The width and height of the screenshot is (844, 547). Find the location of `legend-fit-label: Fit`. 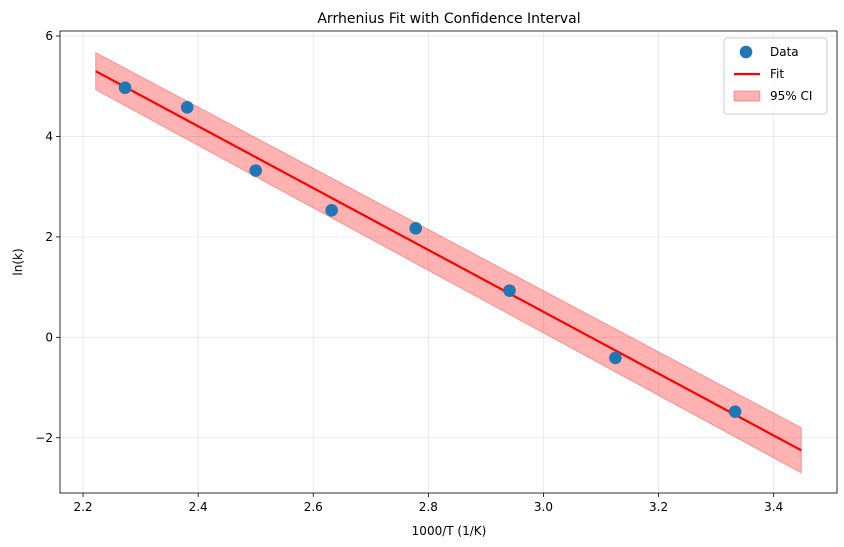

legend-fit-label: Fit is located at coordinates (777, 74).